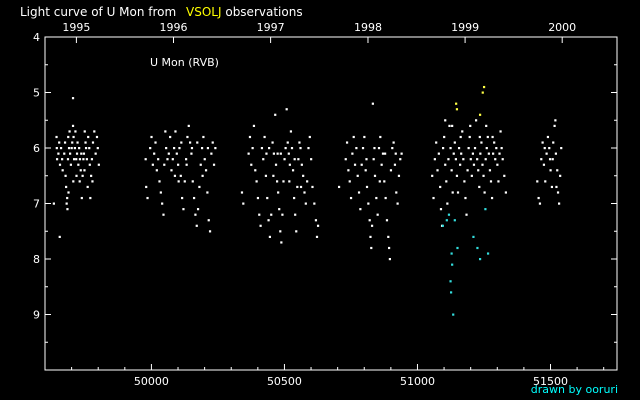 This screenshot has height=400, width=640. I want to click on year-label: 1997, so click(271, 27).